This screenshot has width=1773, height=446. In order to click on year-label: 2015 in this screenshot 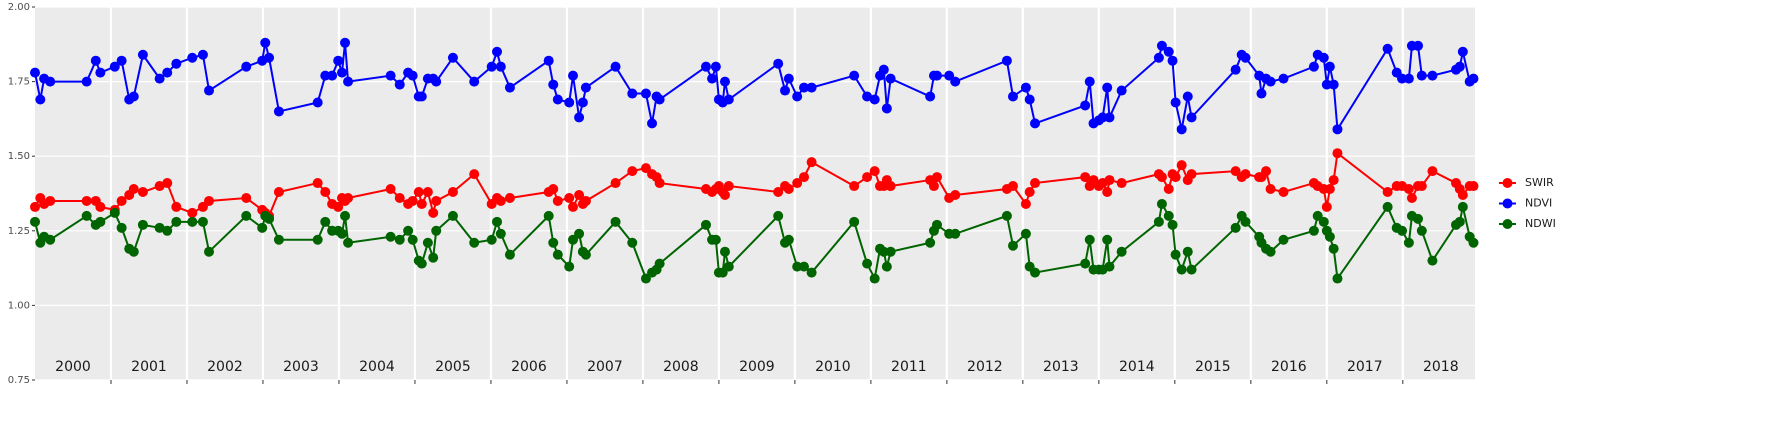, I will do `click(1213, 367)`.